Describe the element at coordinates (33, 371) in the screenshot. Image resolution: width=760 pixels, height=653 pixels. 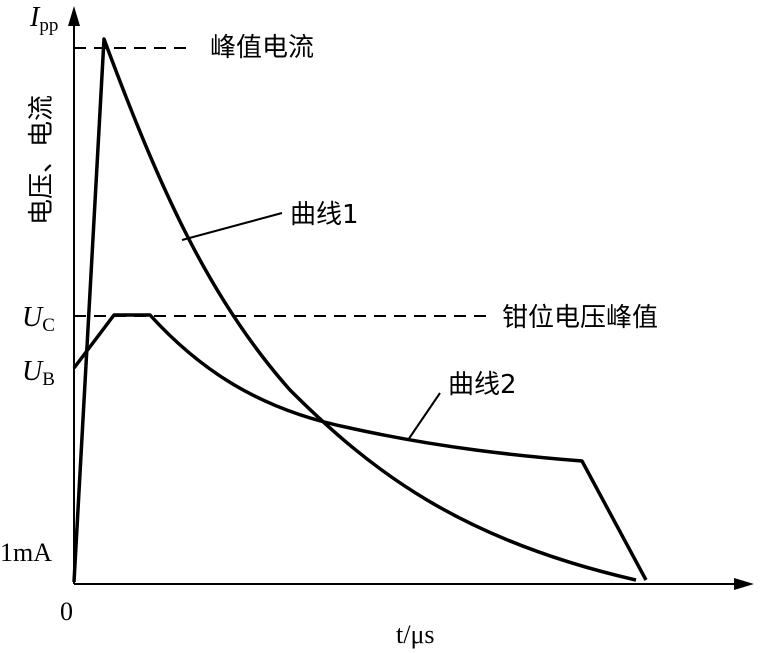
I see `tick-ub-symbol: U` at that location.